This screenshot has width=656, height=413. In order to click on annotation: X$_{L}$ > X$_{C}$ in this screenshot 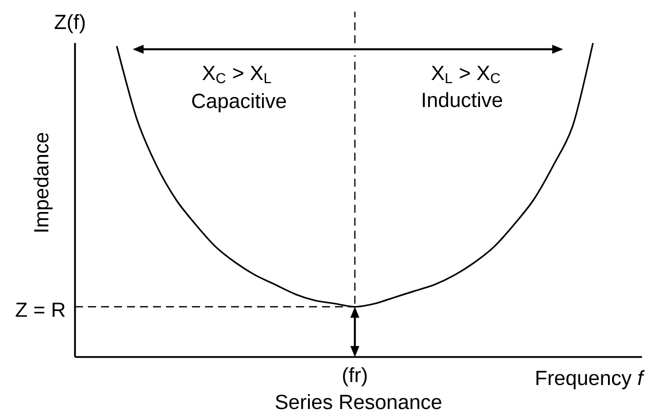, I will do `click(465, 75)`.